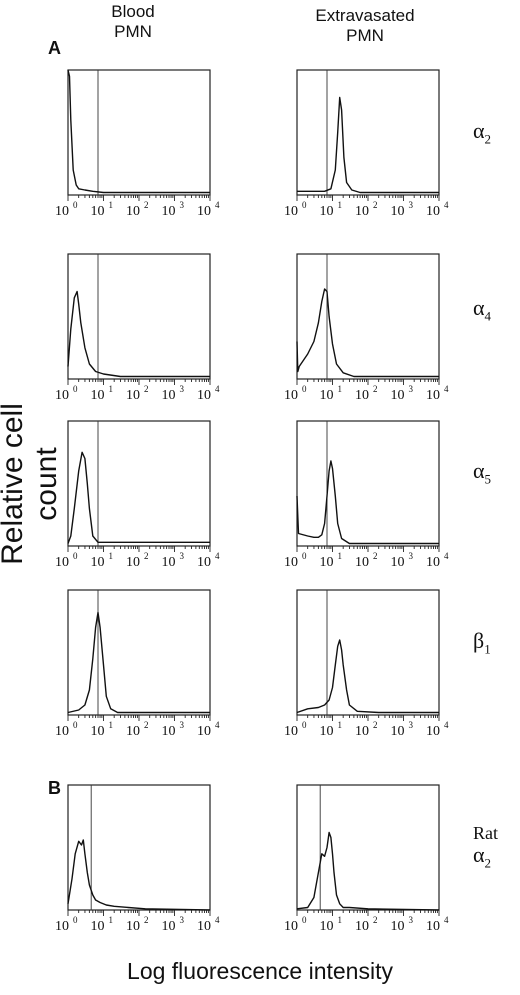  What do you see at coordinates (488, 479) in the screenshot?
I see `row-label-sub: 5` at bounding box center [488, 479].